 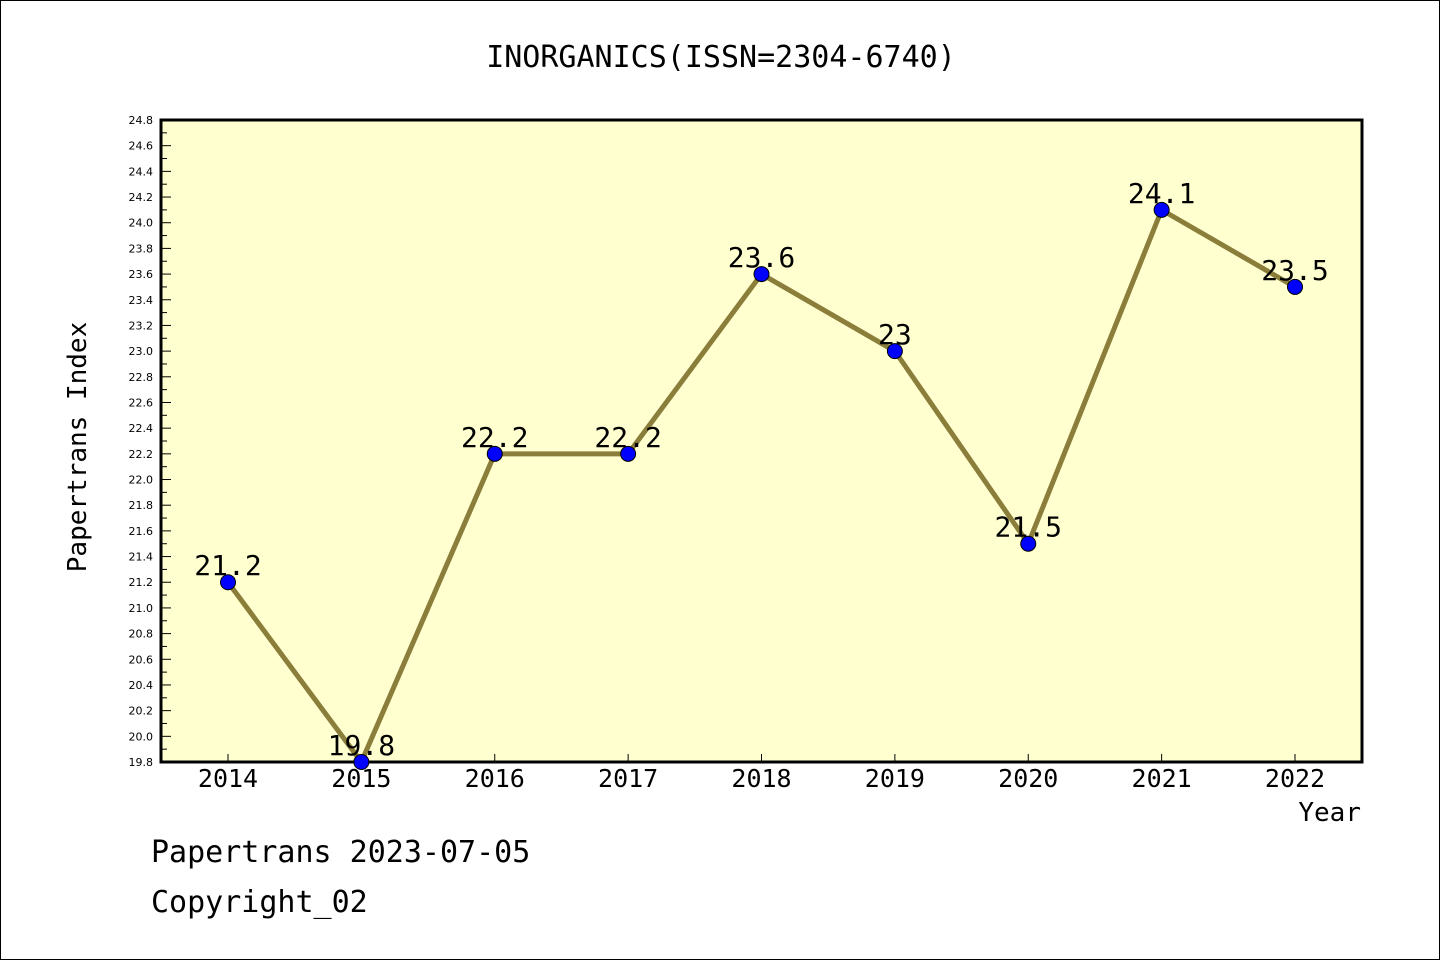 I want to click on y-tick-label: 23.4, so click(x=141, y=300).